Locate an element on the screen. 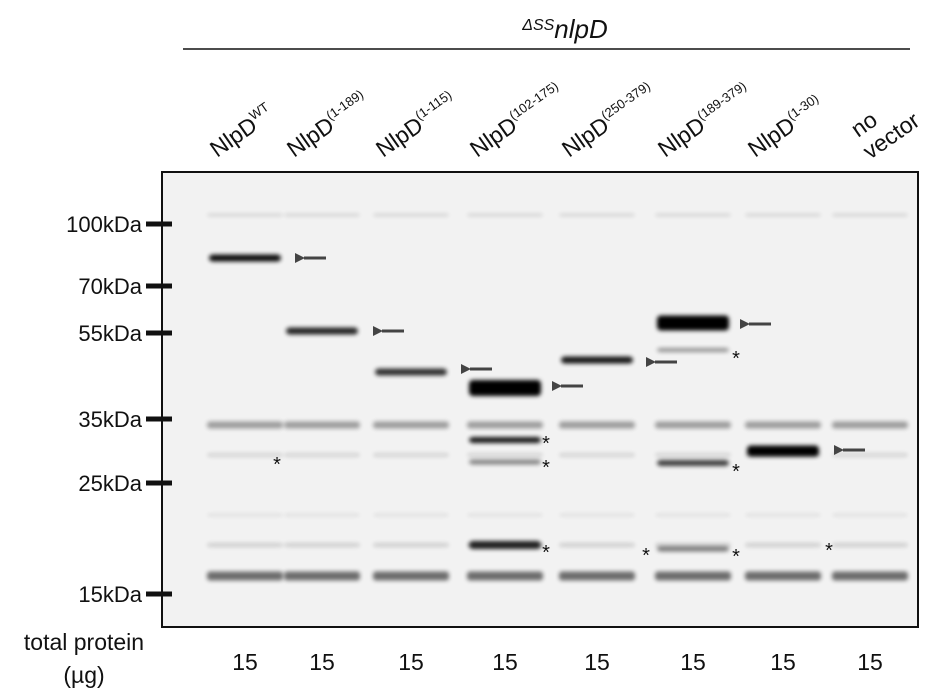 The image size is (927, 699). lane-label: NlpD(102-175) is located at coordinates (516, 120).